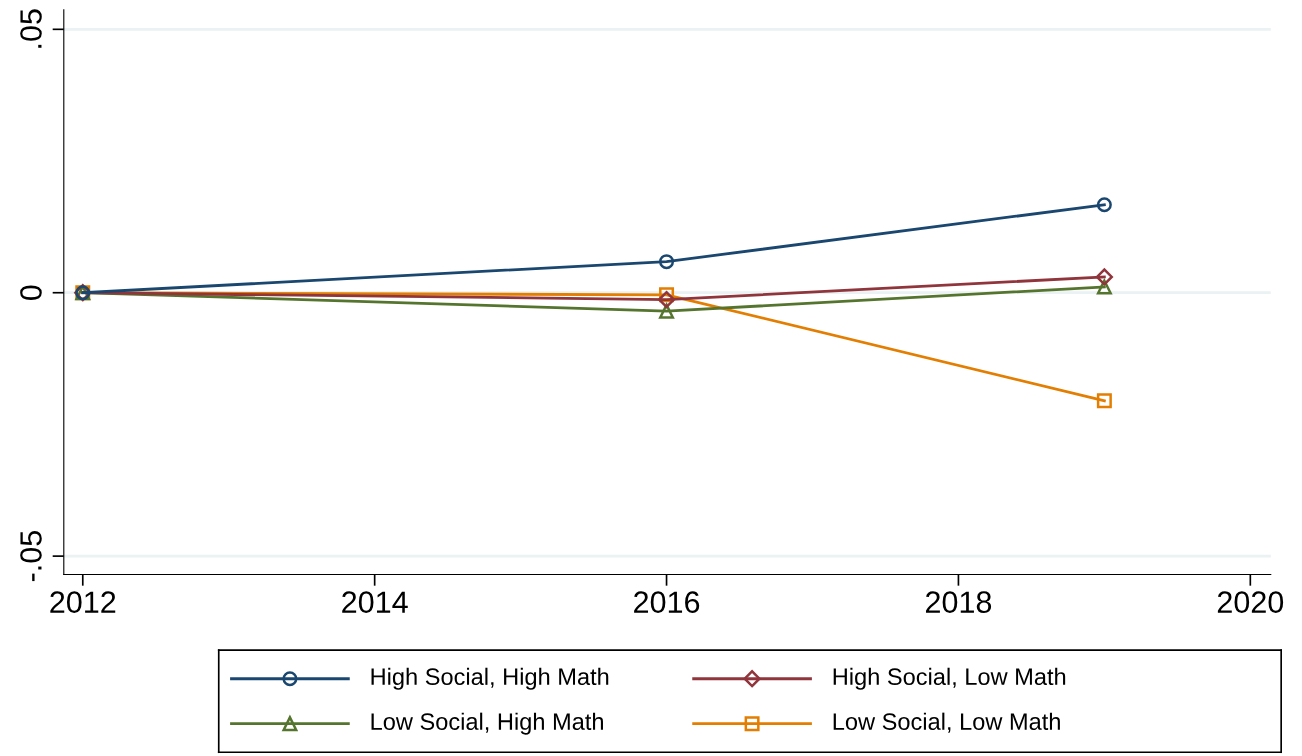 Image resolution: width=1302 pixels, height=756 pixels. I want to click on x-tick-label: 2012, so click(83, 602).